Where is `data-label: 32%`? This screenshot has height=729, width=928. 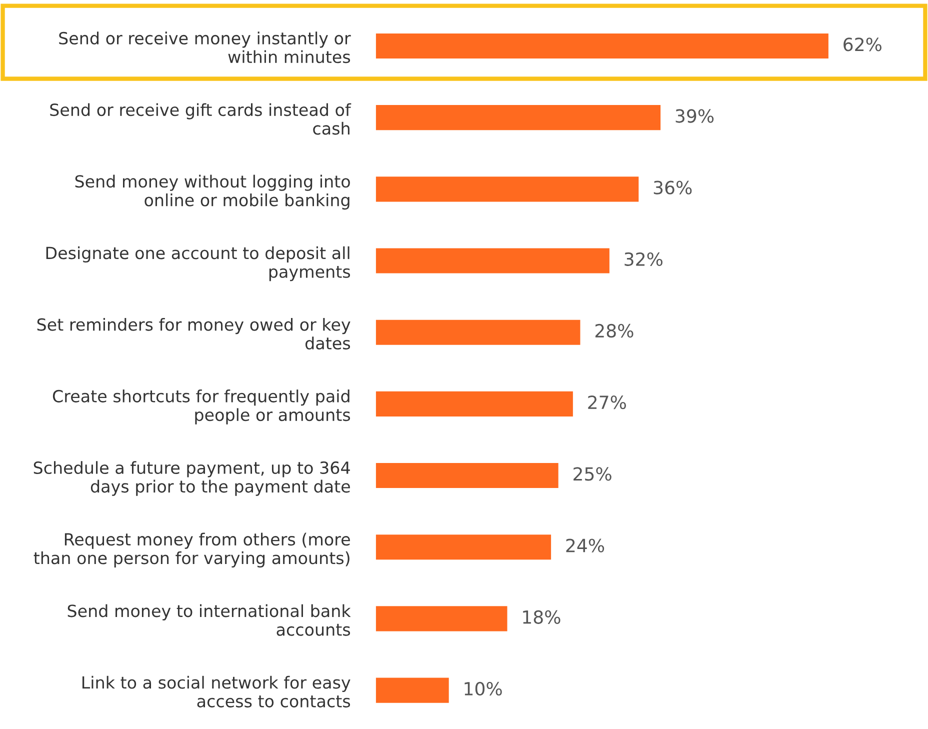
data-label: 32% is located at coordinates (643, 259).